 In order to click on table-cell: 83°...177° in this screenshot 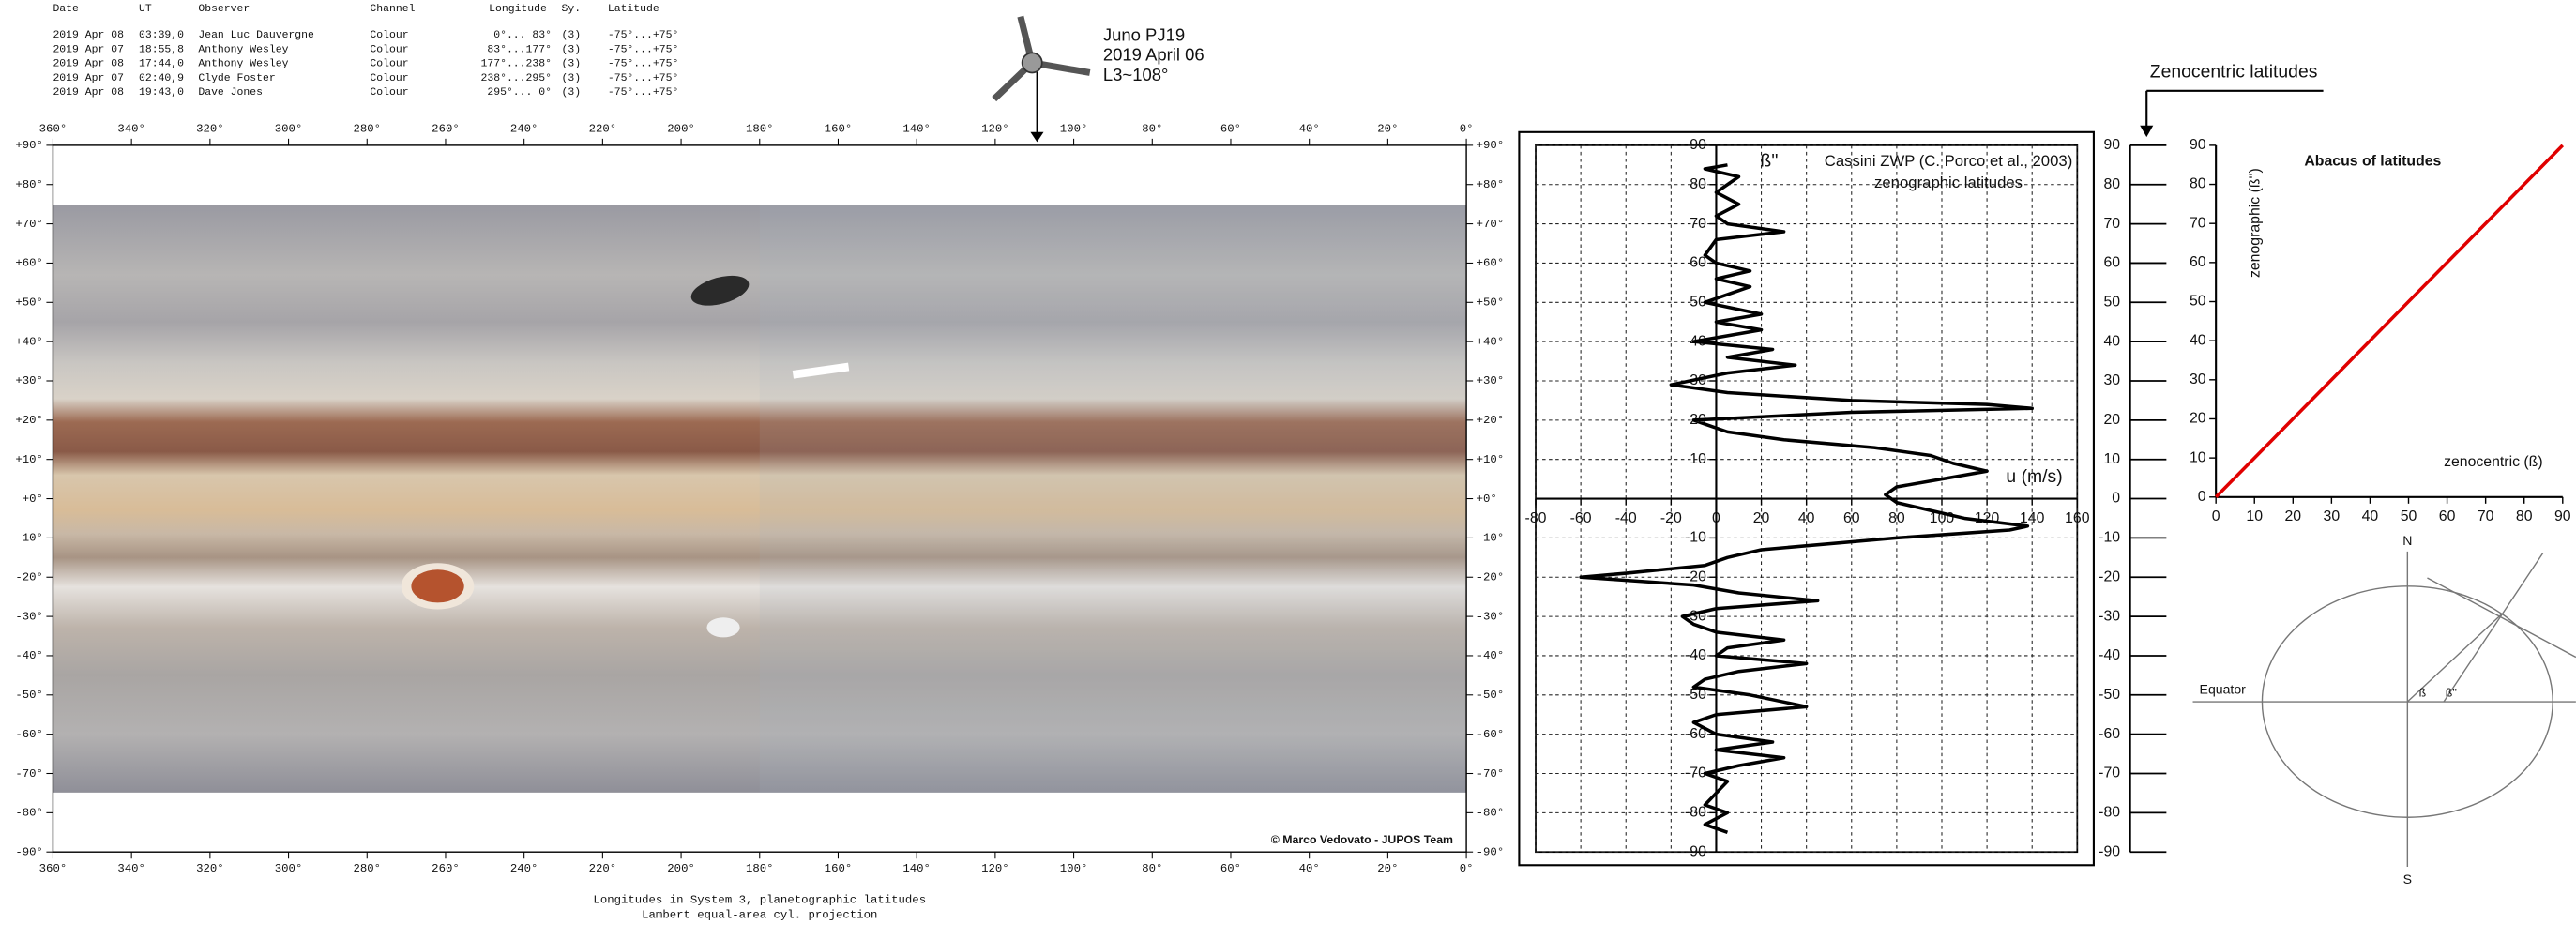, I will do `click(519, 49)`.